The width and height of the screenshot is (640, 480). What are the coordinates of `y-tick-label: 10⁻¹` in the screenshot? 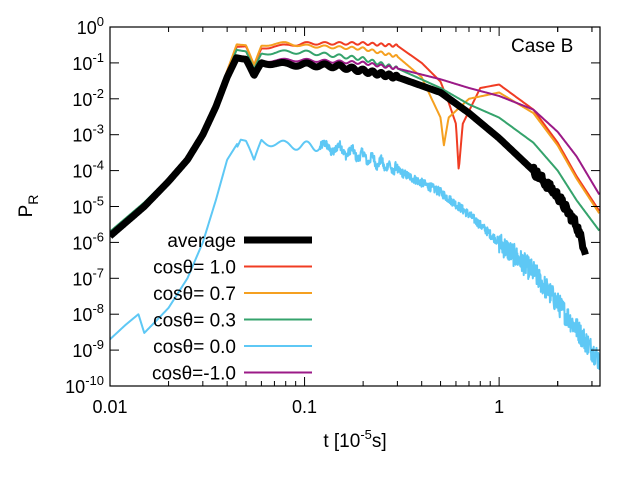 It's located at (88, 62).